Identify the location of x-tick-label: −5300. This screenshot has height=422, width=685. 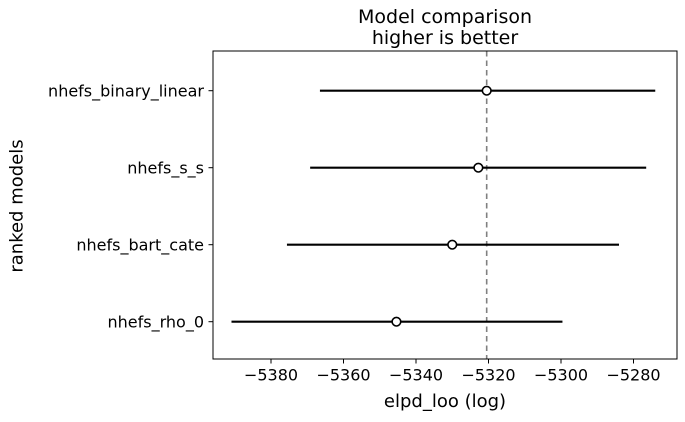
(561, 375).